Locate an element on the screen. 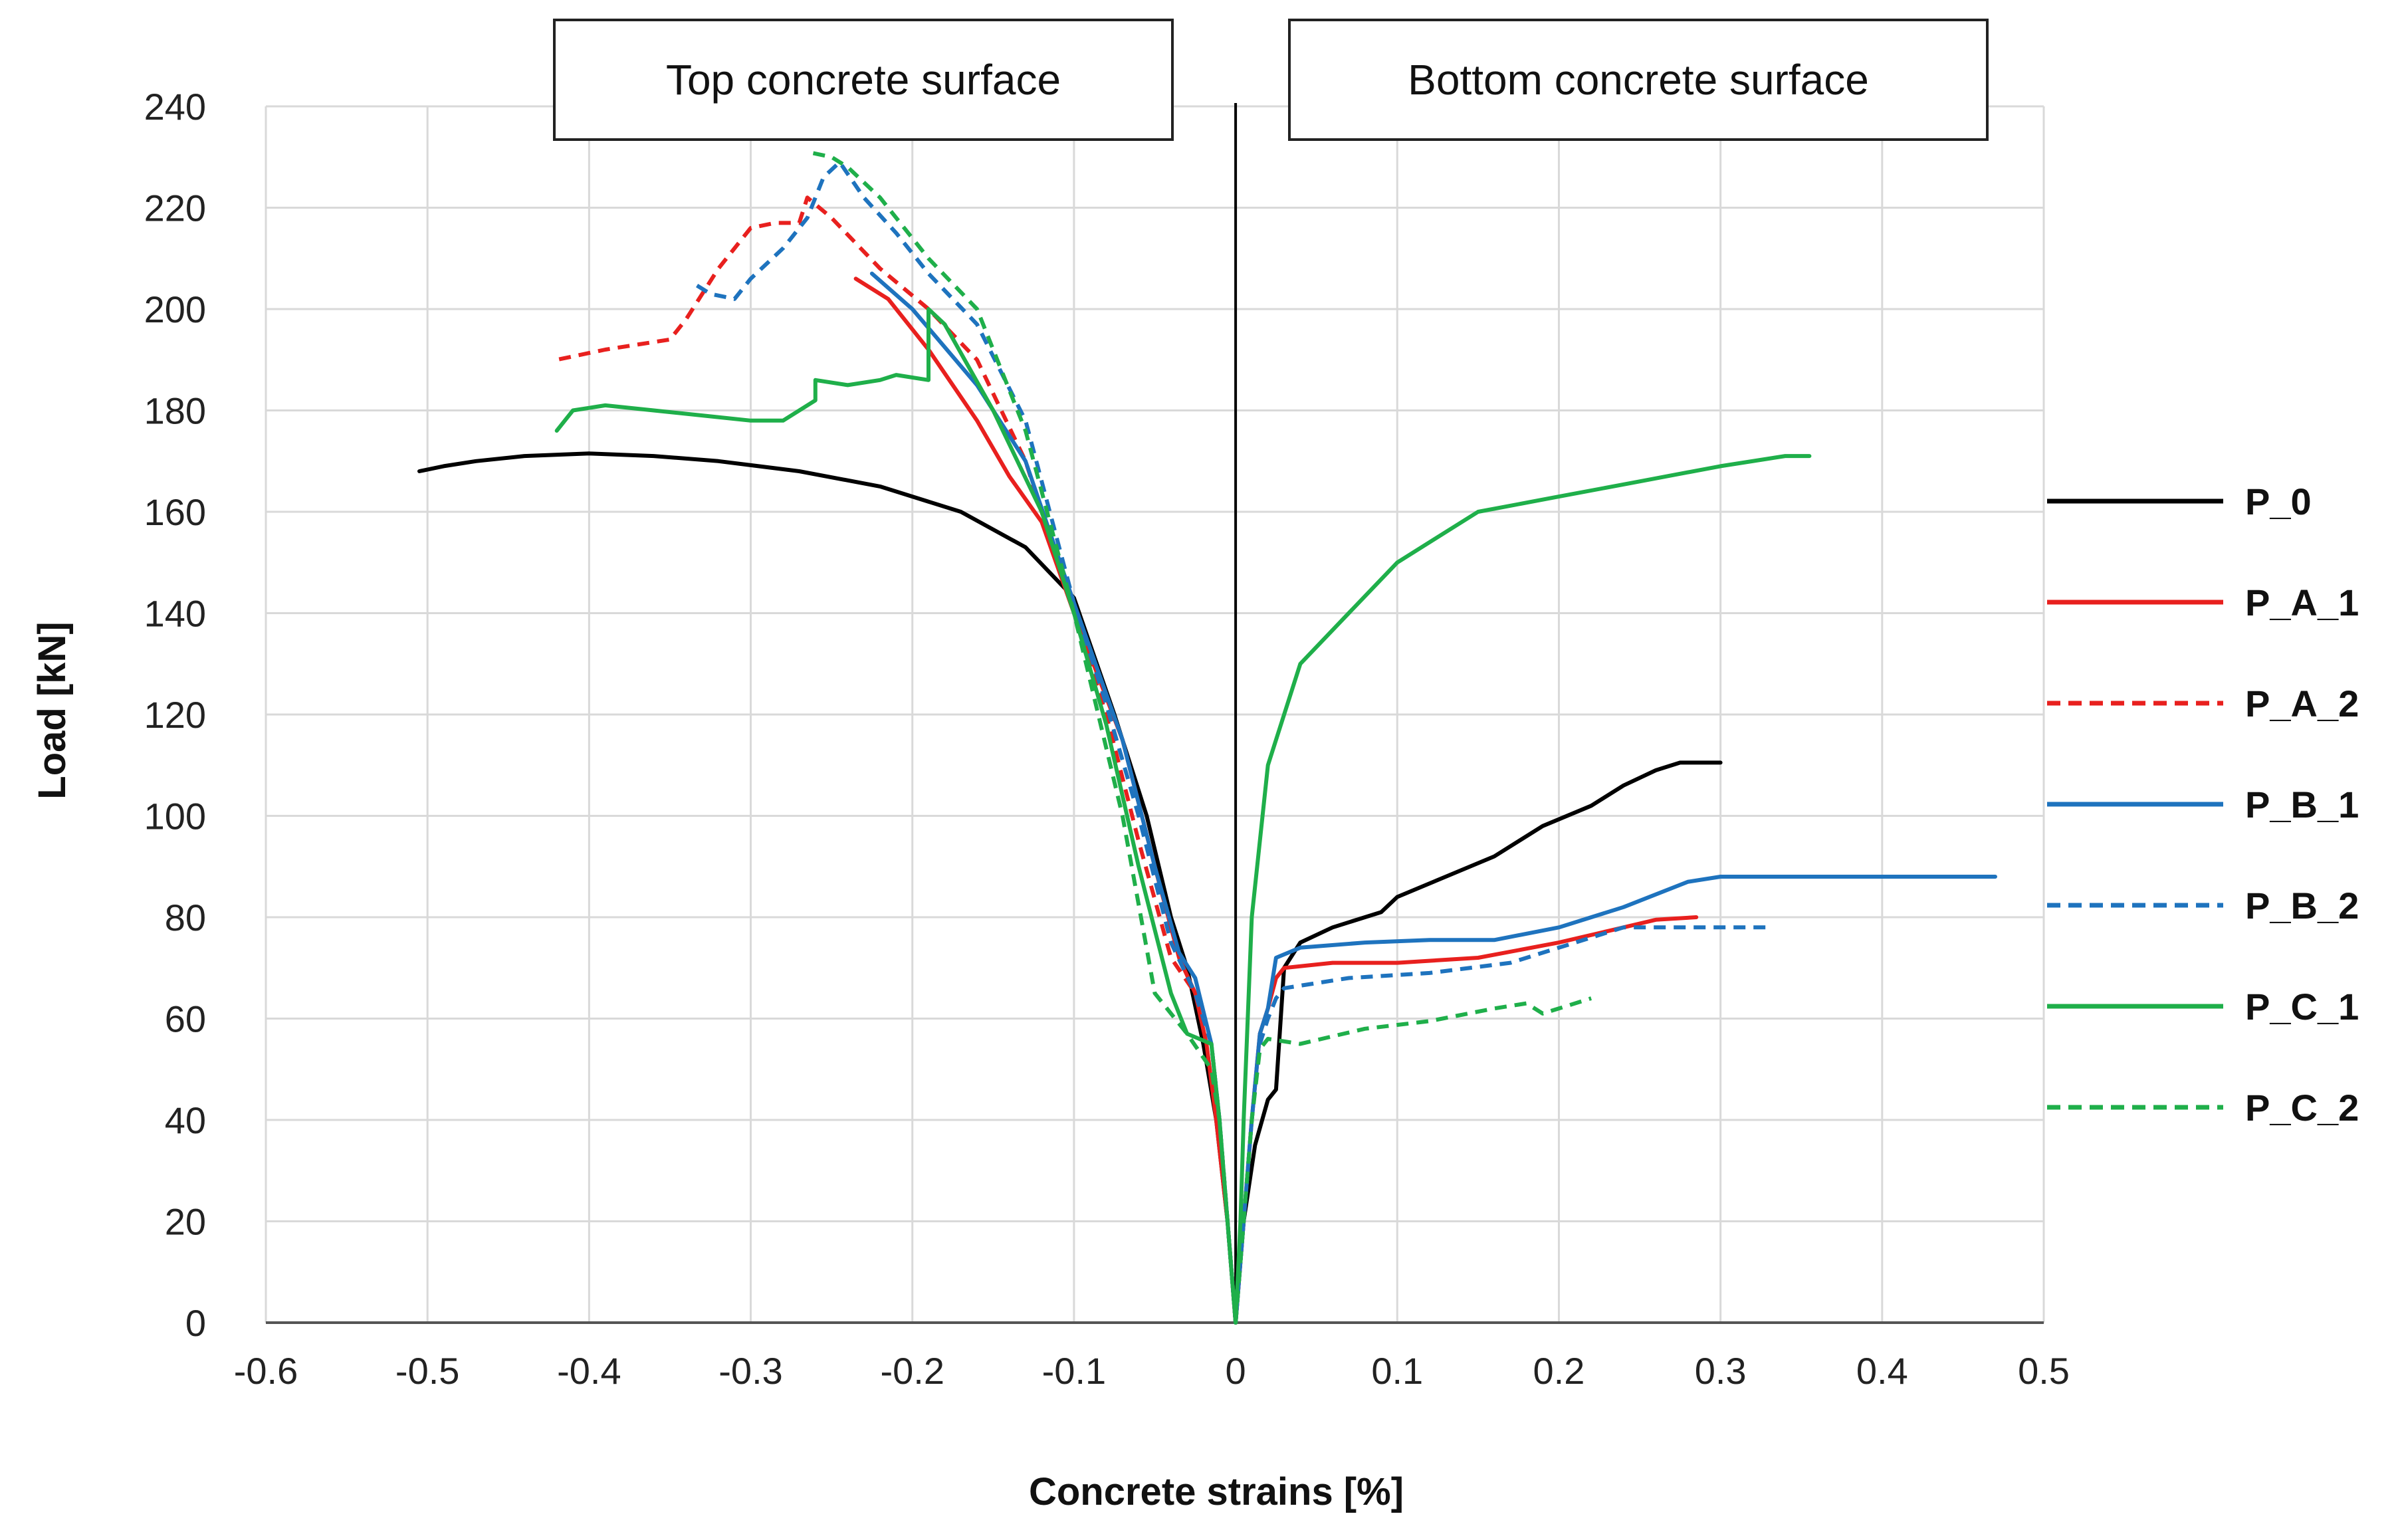  y-tick-label: 40 is located at coordinates (185, 1120).